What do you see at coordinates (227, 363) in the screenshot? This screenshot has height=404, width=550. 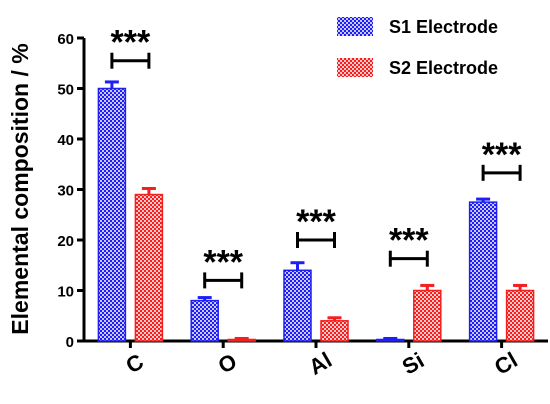 I see `x-tick-label: O` at bounding box center [227, 363].